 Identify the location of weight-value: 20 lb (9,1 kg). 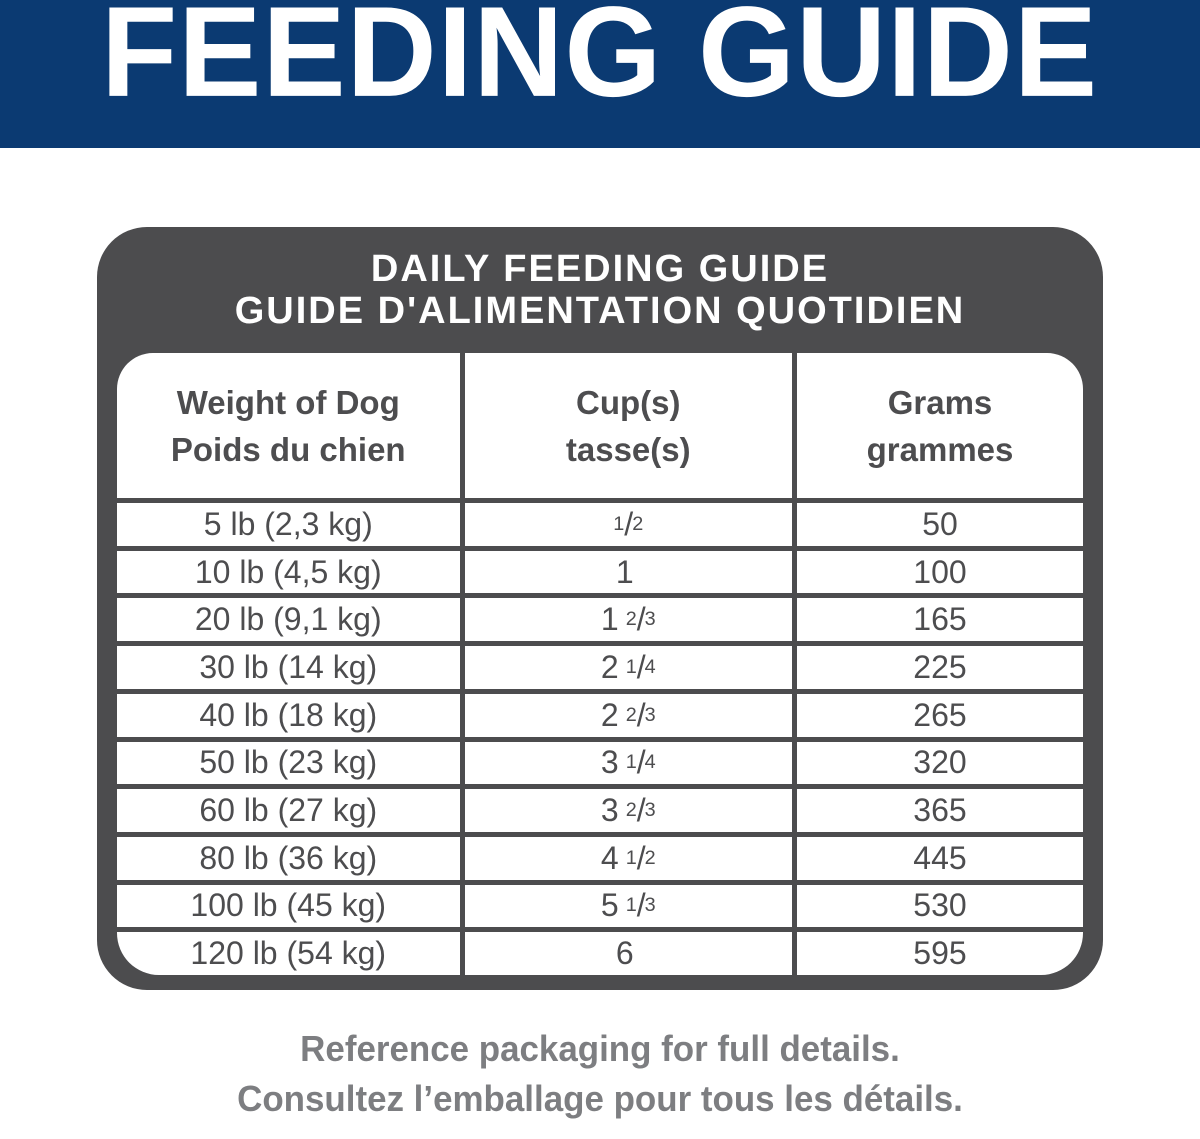
(288, 619).